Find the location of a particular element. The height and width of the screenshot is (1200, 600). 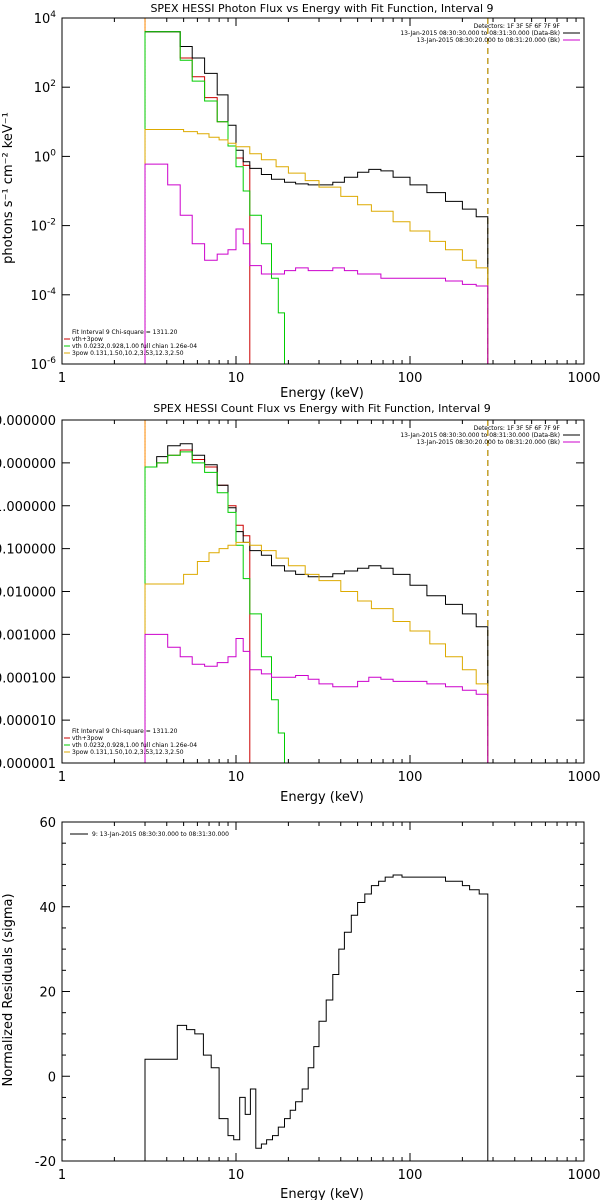

y-tick-label: 0.000001 is located at coordinates (28, 764).